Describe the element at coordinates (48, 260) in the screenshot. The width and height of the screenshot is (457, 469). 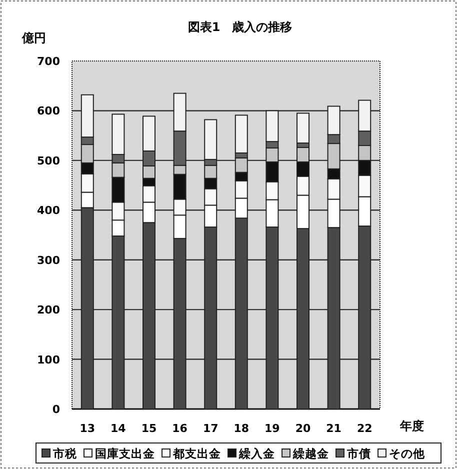
I see `y-tick-label: 300` at that location.